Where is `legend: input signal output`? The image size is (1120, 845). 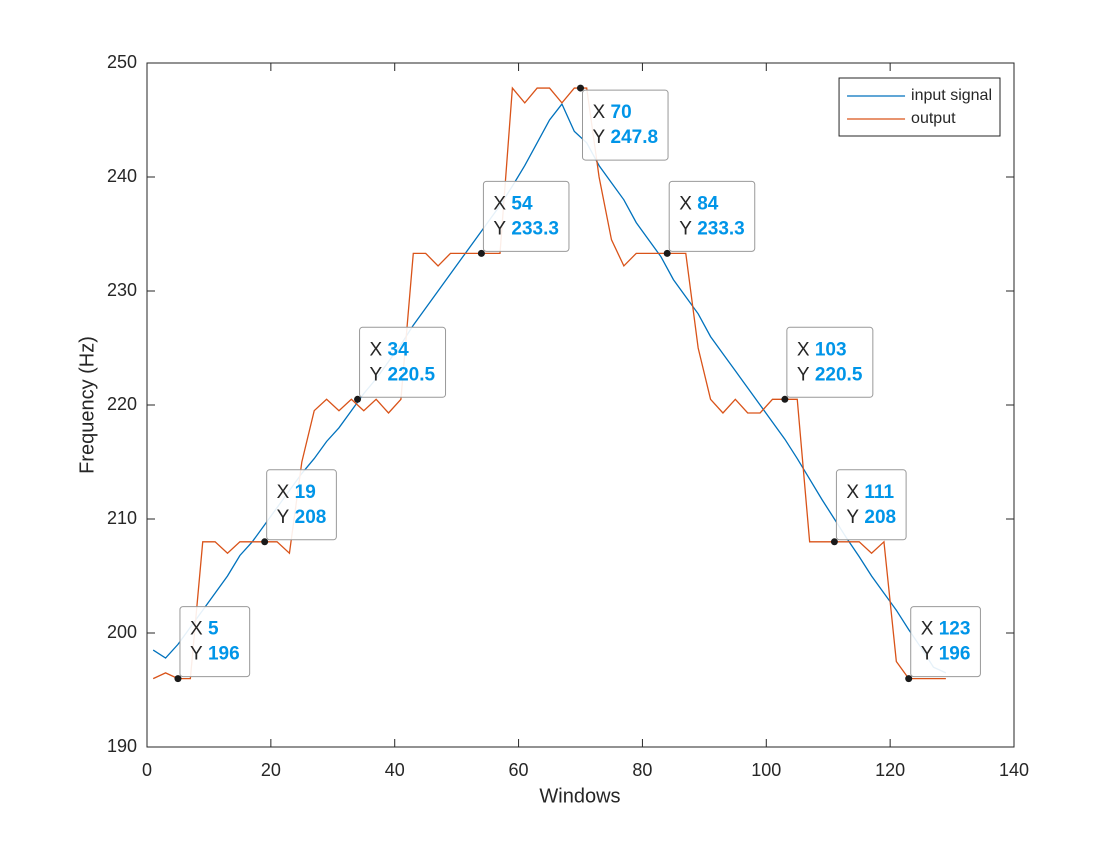
legend: input signal output is located at coordinates (919, 107).